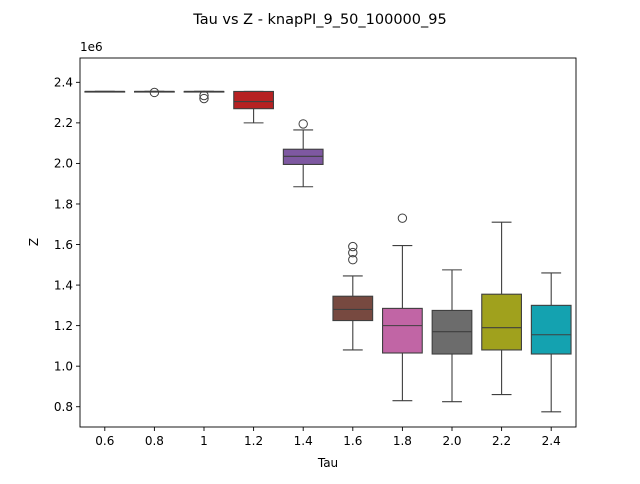 Image resolution: width=640 pixels, height=484 pixels. I want to click on x-tick-label: 2.2, so click(501, 441).